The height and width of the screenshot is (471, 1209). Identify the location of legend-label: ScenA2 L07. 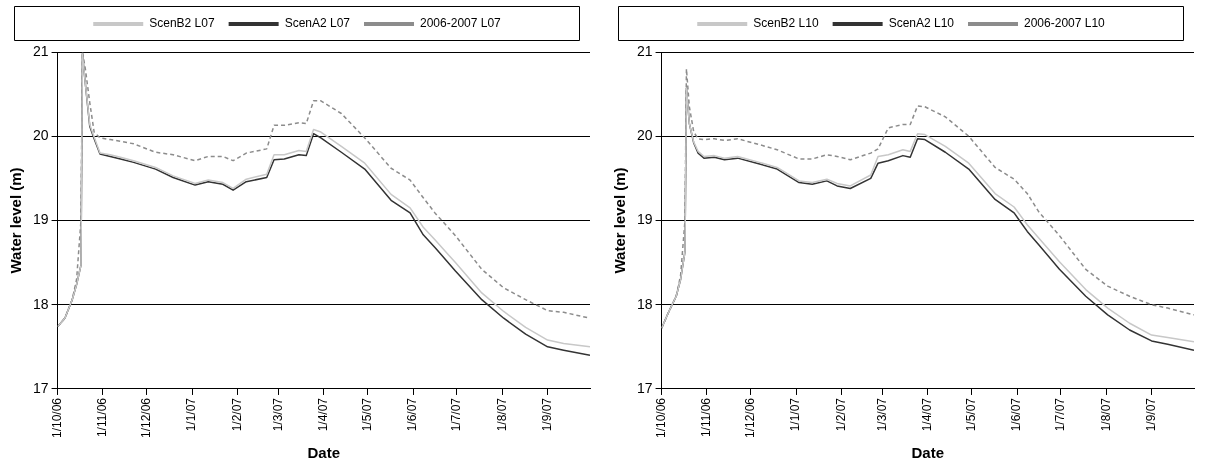
(317, 23).